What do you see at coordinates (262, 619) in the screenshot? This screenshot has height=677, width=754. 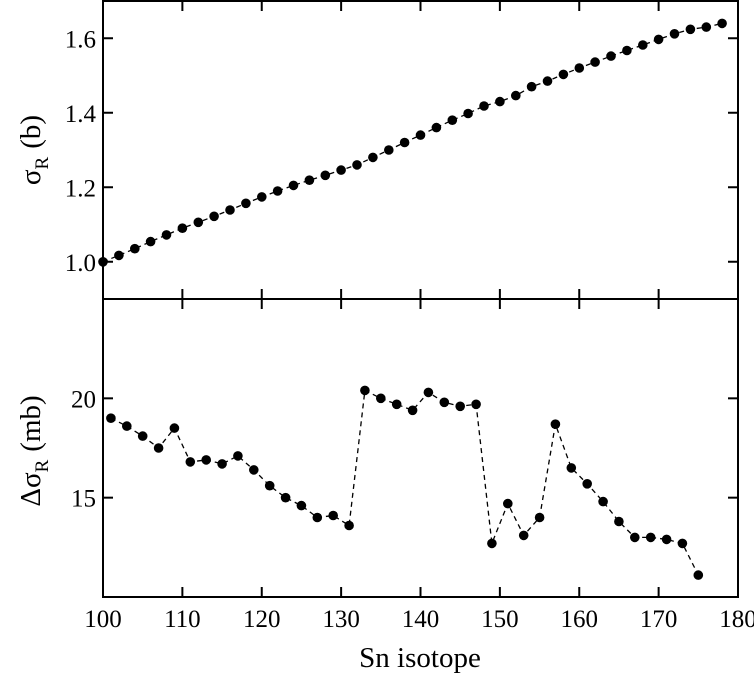 I see `x-tick-label: 120` at bounding box center [262, 619].